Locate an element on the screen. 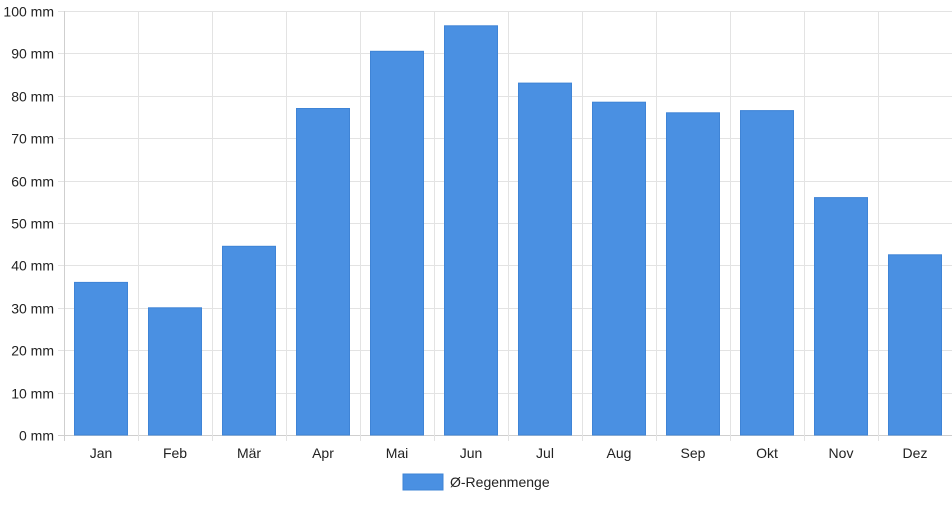  bar-feb is located at coordinates (175, 371).